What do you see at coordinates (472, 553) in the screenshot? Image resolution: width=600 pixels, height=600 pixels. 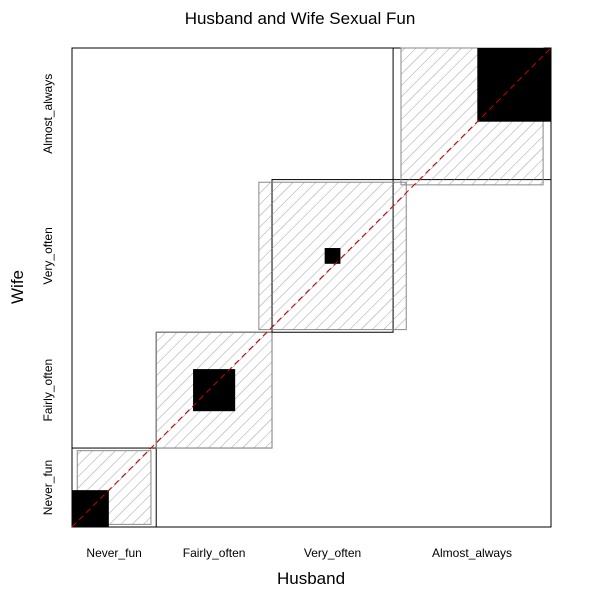 I see `x-tick-almost_always: Almost_always` at bounding box center [472, 553].